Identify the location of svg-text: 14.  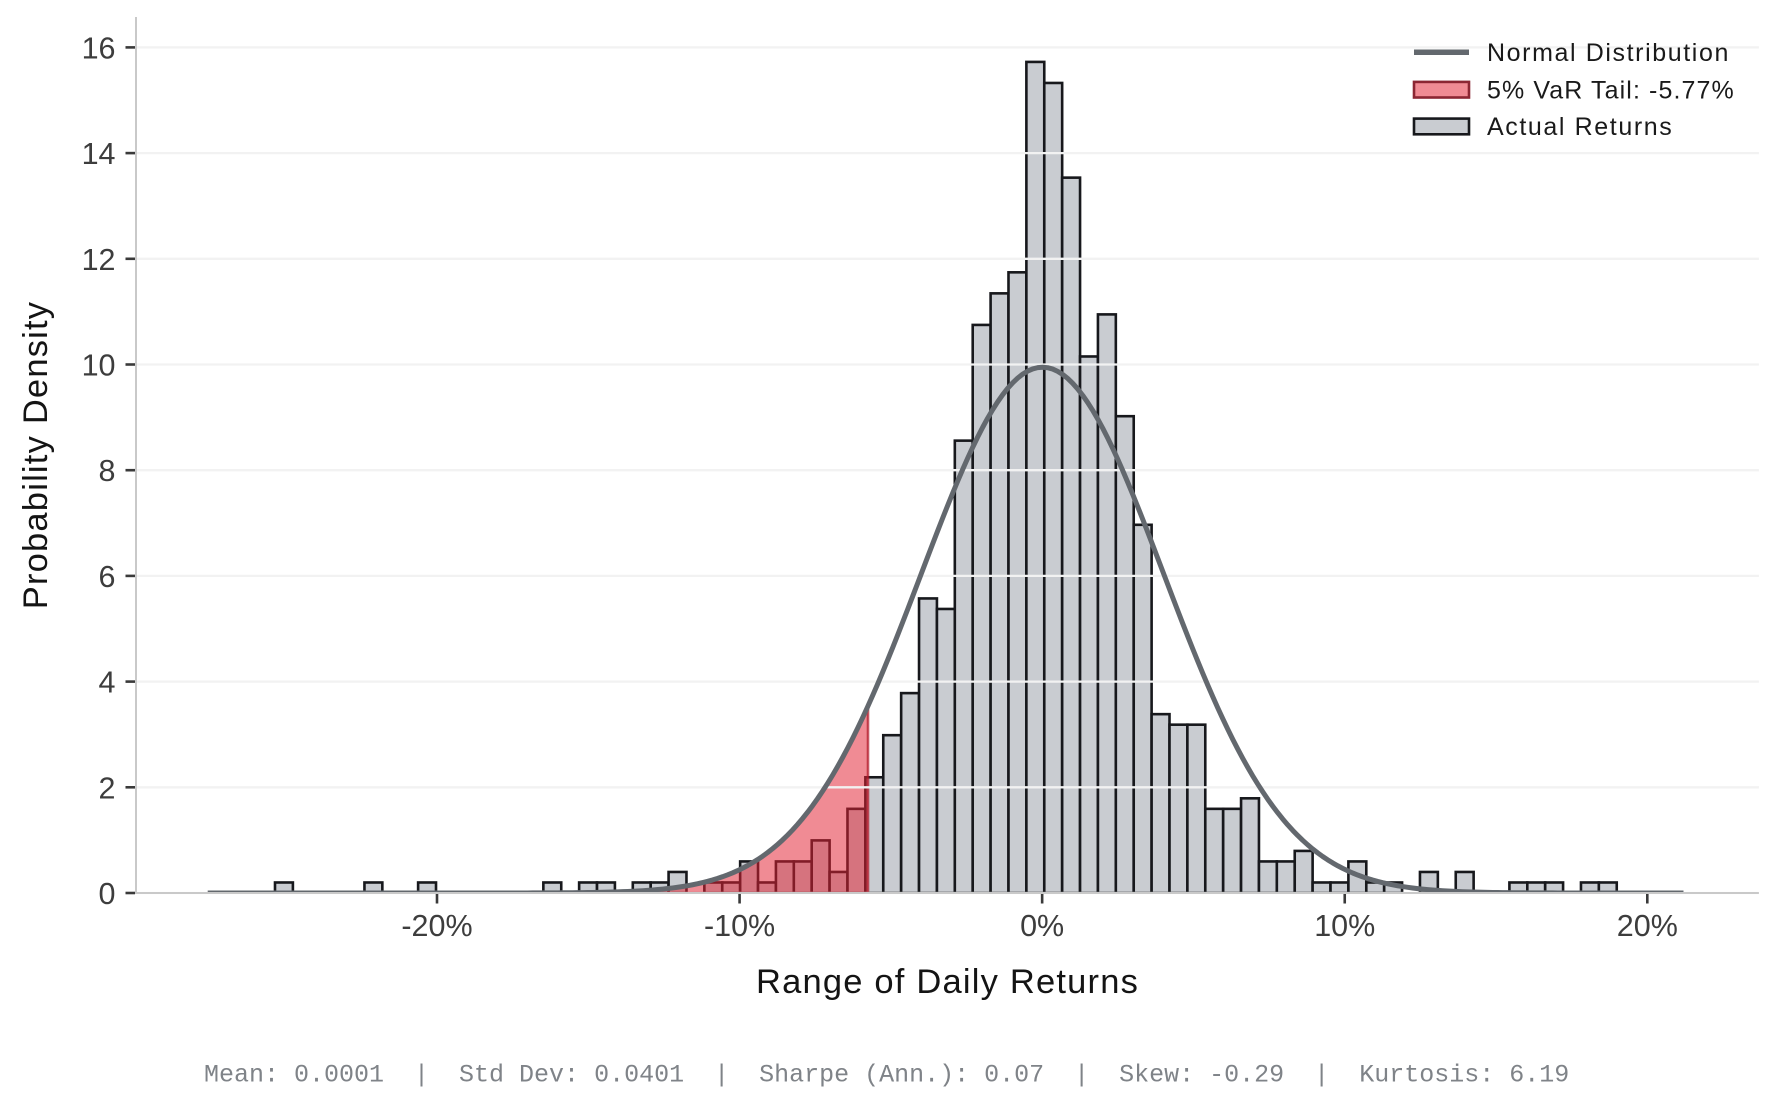
(99, 154).